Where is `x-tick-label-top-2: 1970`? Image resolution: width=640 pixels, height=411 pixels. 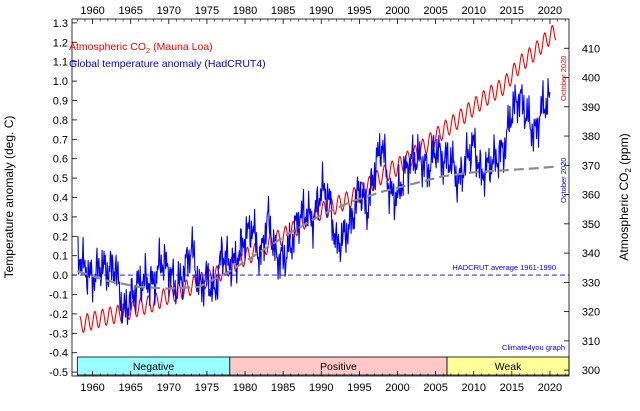 x-tick-label-top-2: 1970 is located at coordinates (169, 11).